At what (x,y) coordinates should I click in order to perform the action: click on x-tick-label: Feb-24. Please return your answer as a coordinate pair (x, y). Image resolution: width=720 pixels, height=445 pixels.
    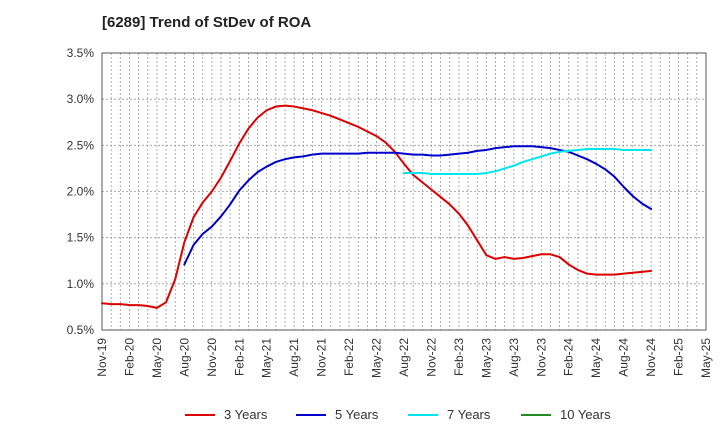
    Looking at the image, I should click on (569, 357).